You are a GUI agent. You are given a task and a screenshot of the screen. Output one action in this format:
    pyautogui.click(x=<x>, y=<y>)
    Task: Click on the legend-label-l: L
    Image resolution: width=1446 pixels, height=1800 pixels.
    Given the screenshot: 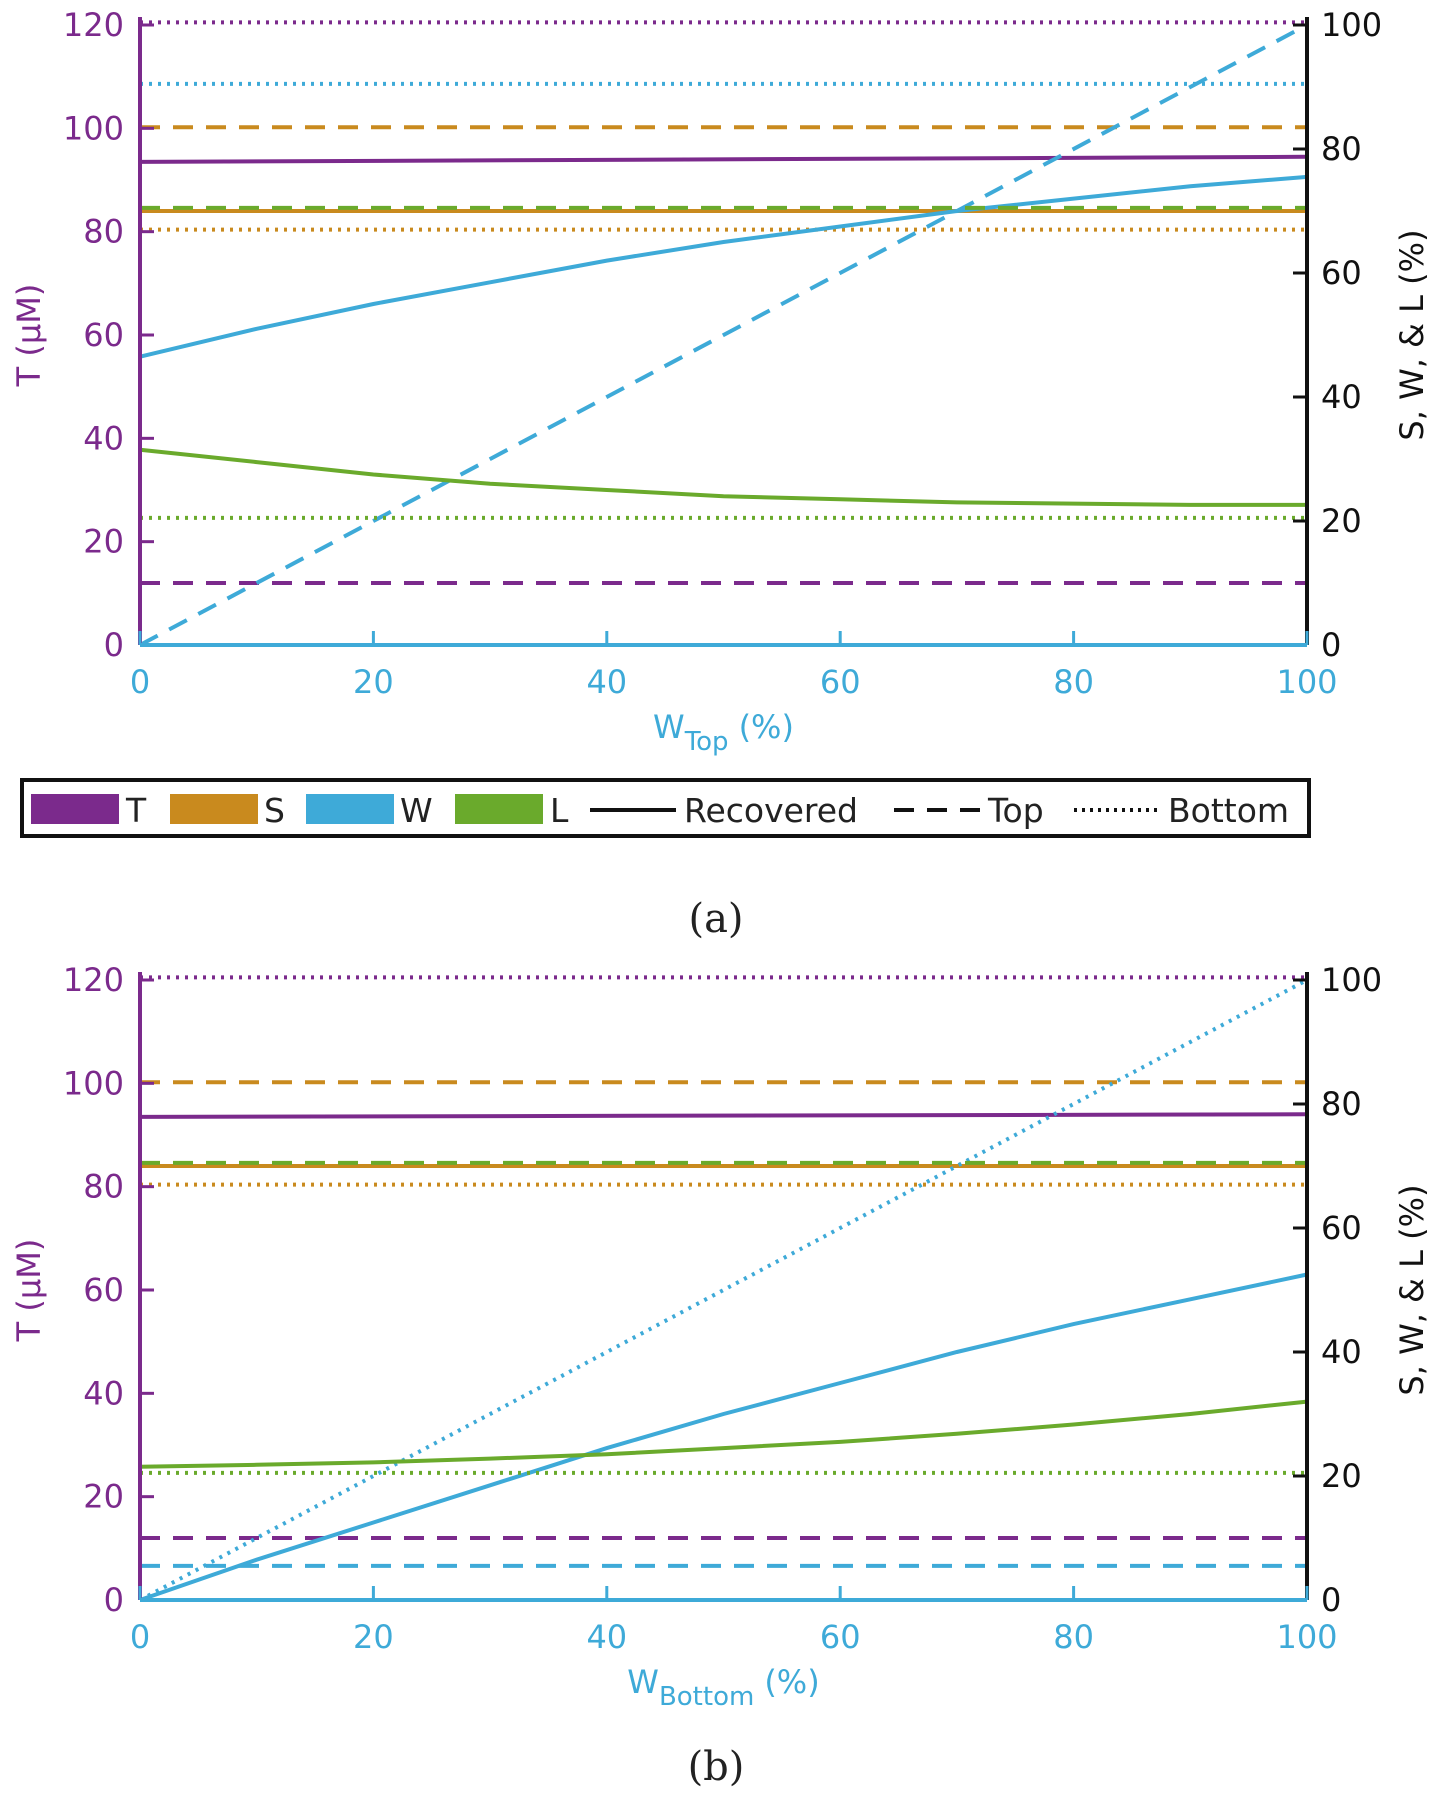 What is the action you would take?
    pyautogui.click(x=559, y=810)
    